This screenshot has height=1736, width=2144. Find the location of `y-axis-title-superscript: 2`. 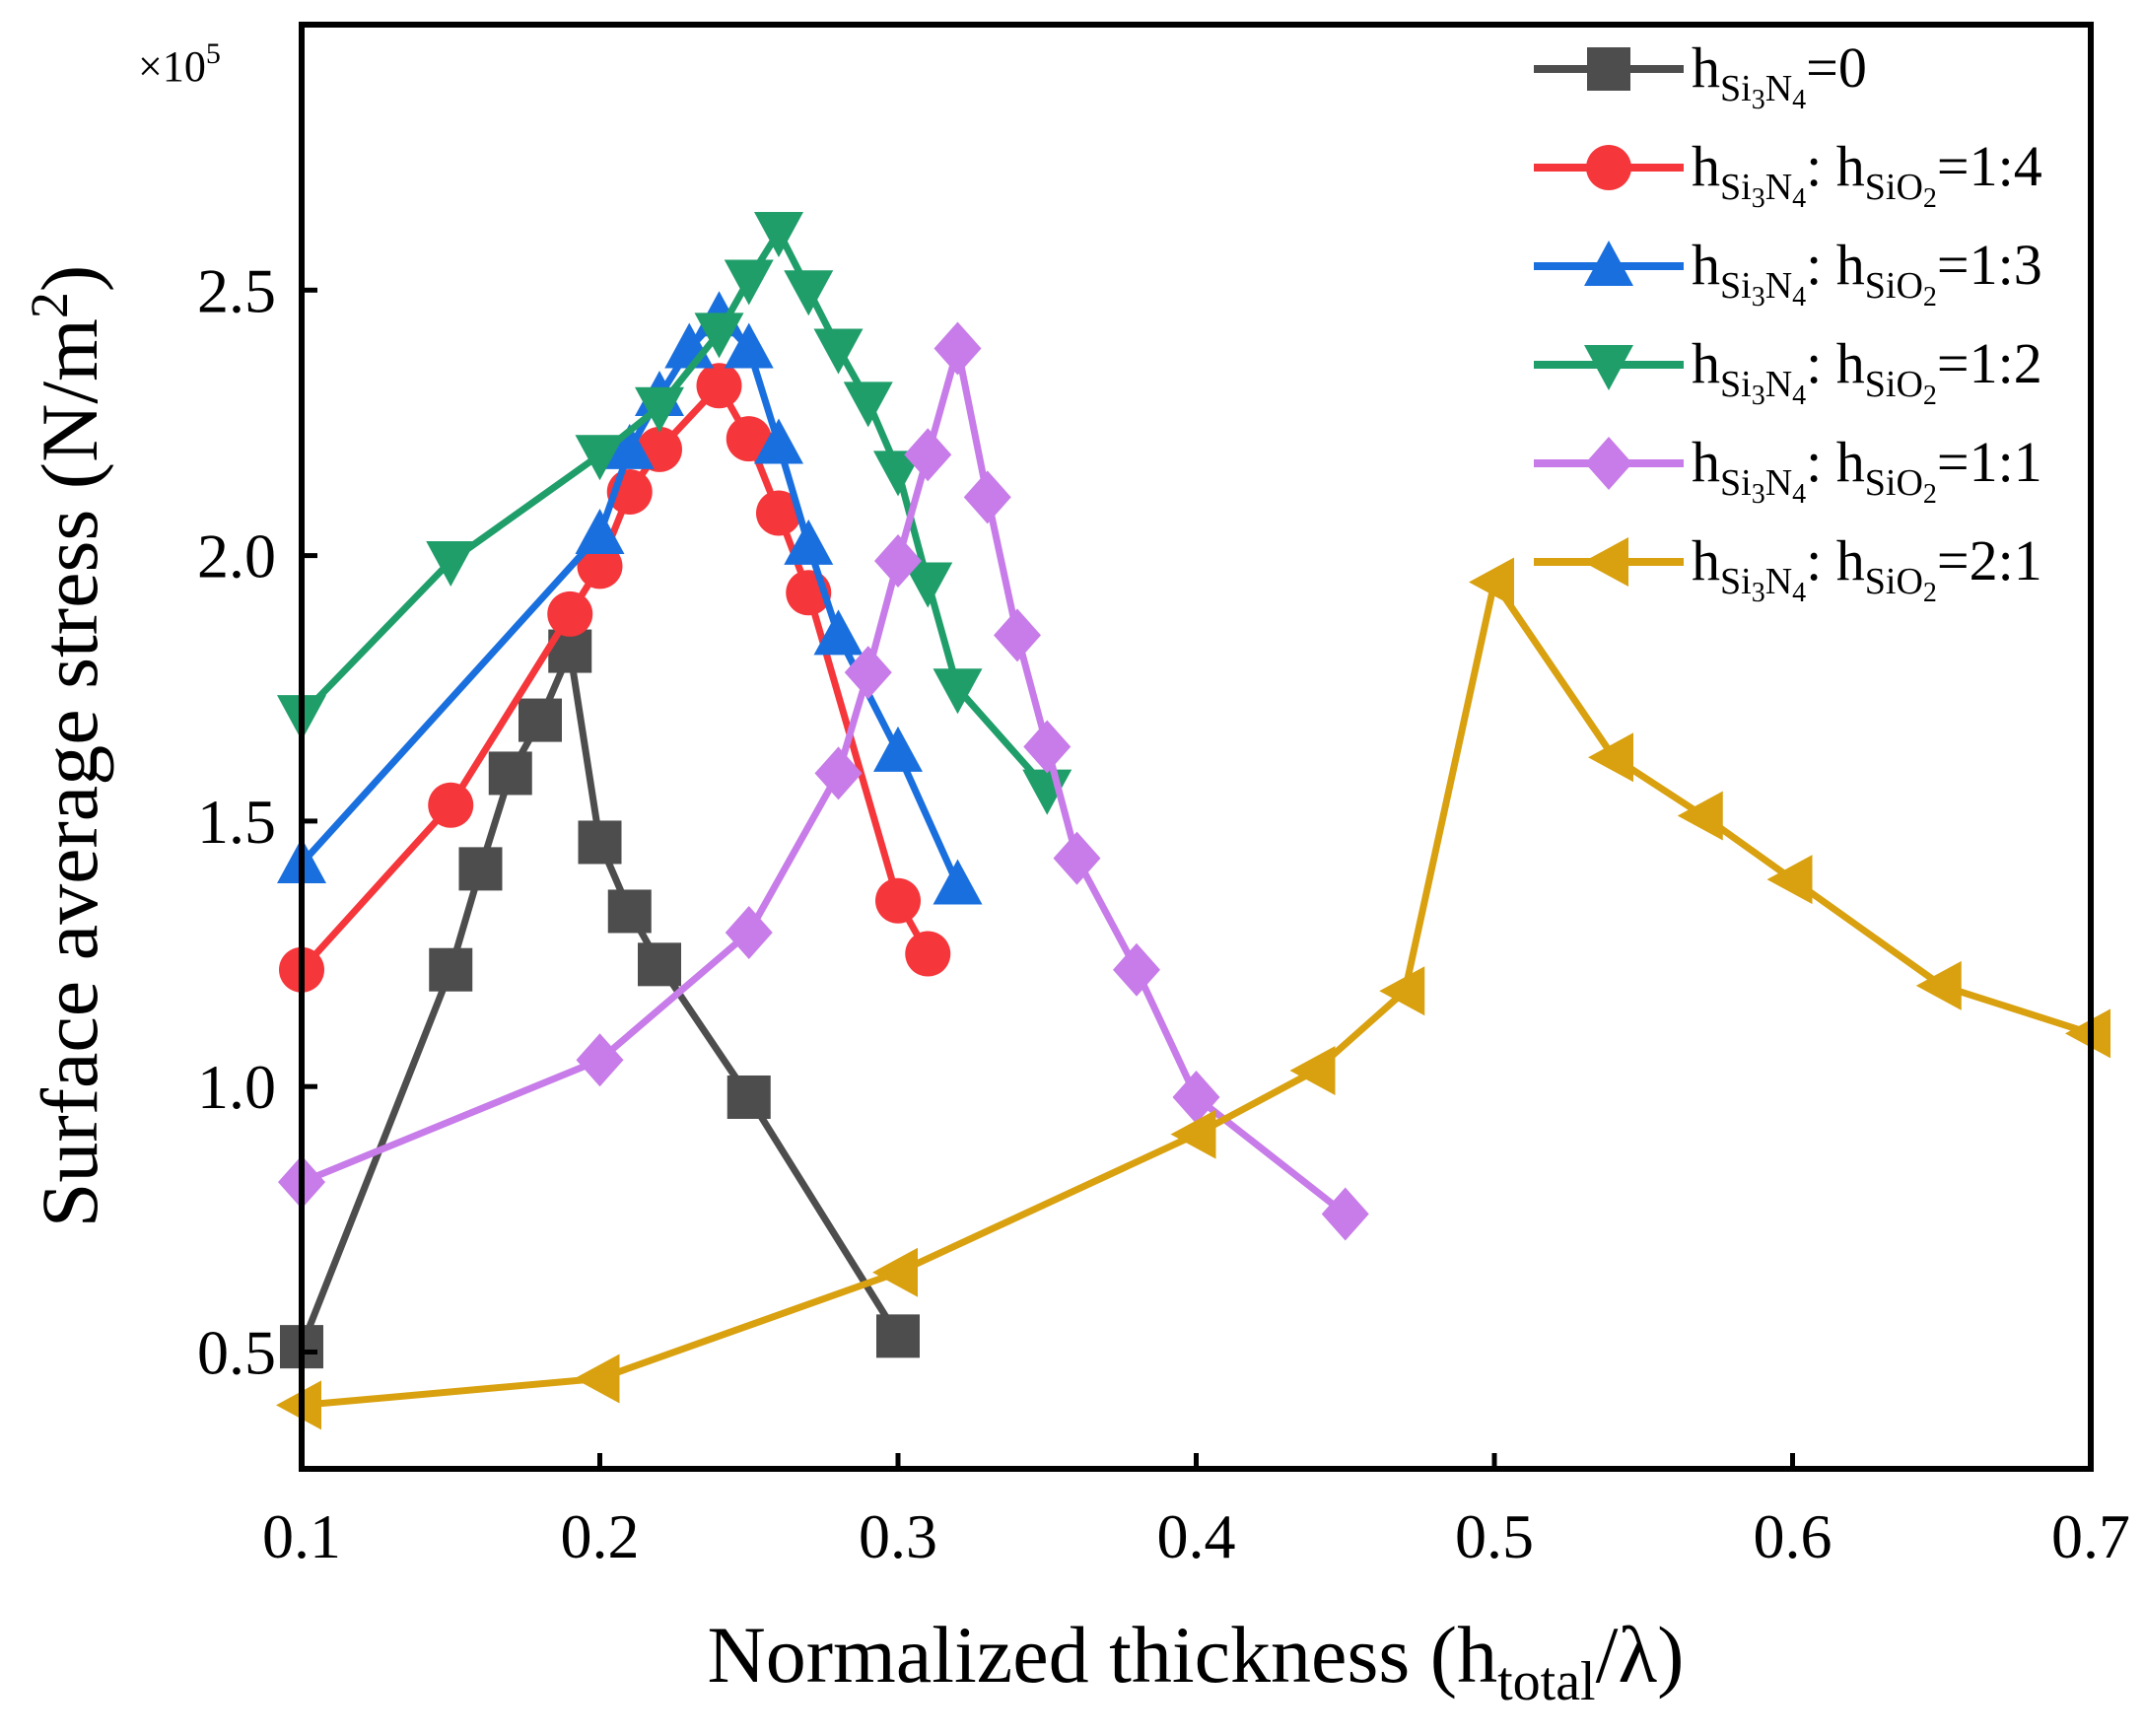

y-axis-title-superscript: 2 is located at coordinates (49, 305).